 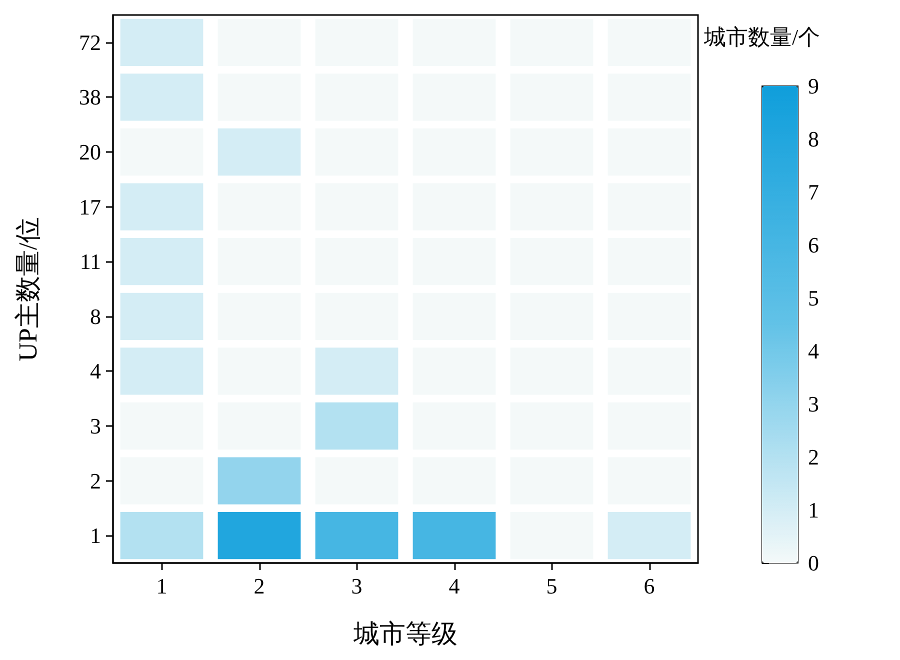 What do you see at coordinates (405, 634) in the screenshot?
I see `x-axis-title: 城市等级` at bounding box center [405, 634].